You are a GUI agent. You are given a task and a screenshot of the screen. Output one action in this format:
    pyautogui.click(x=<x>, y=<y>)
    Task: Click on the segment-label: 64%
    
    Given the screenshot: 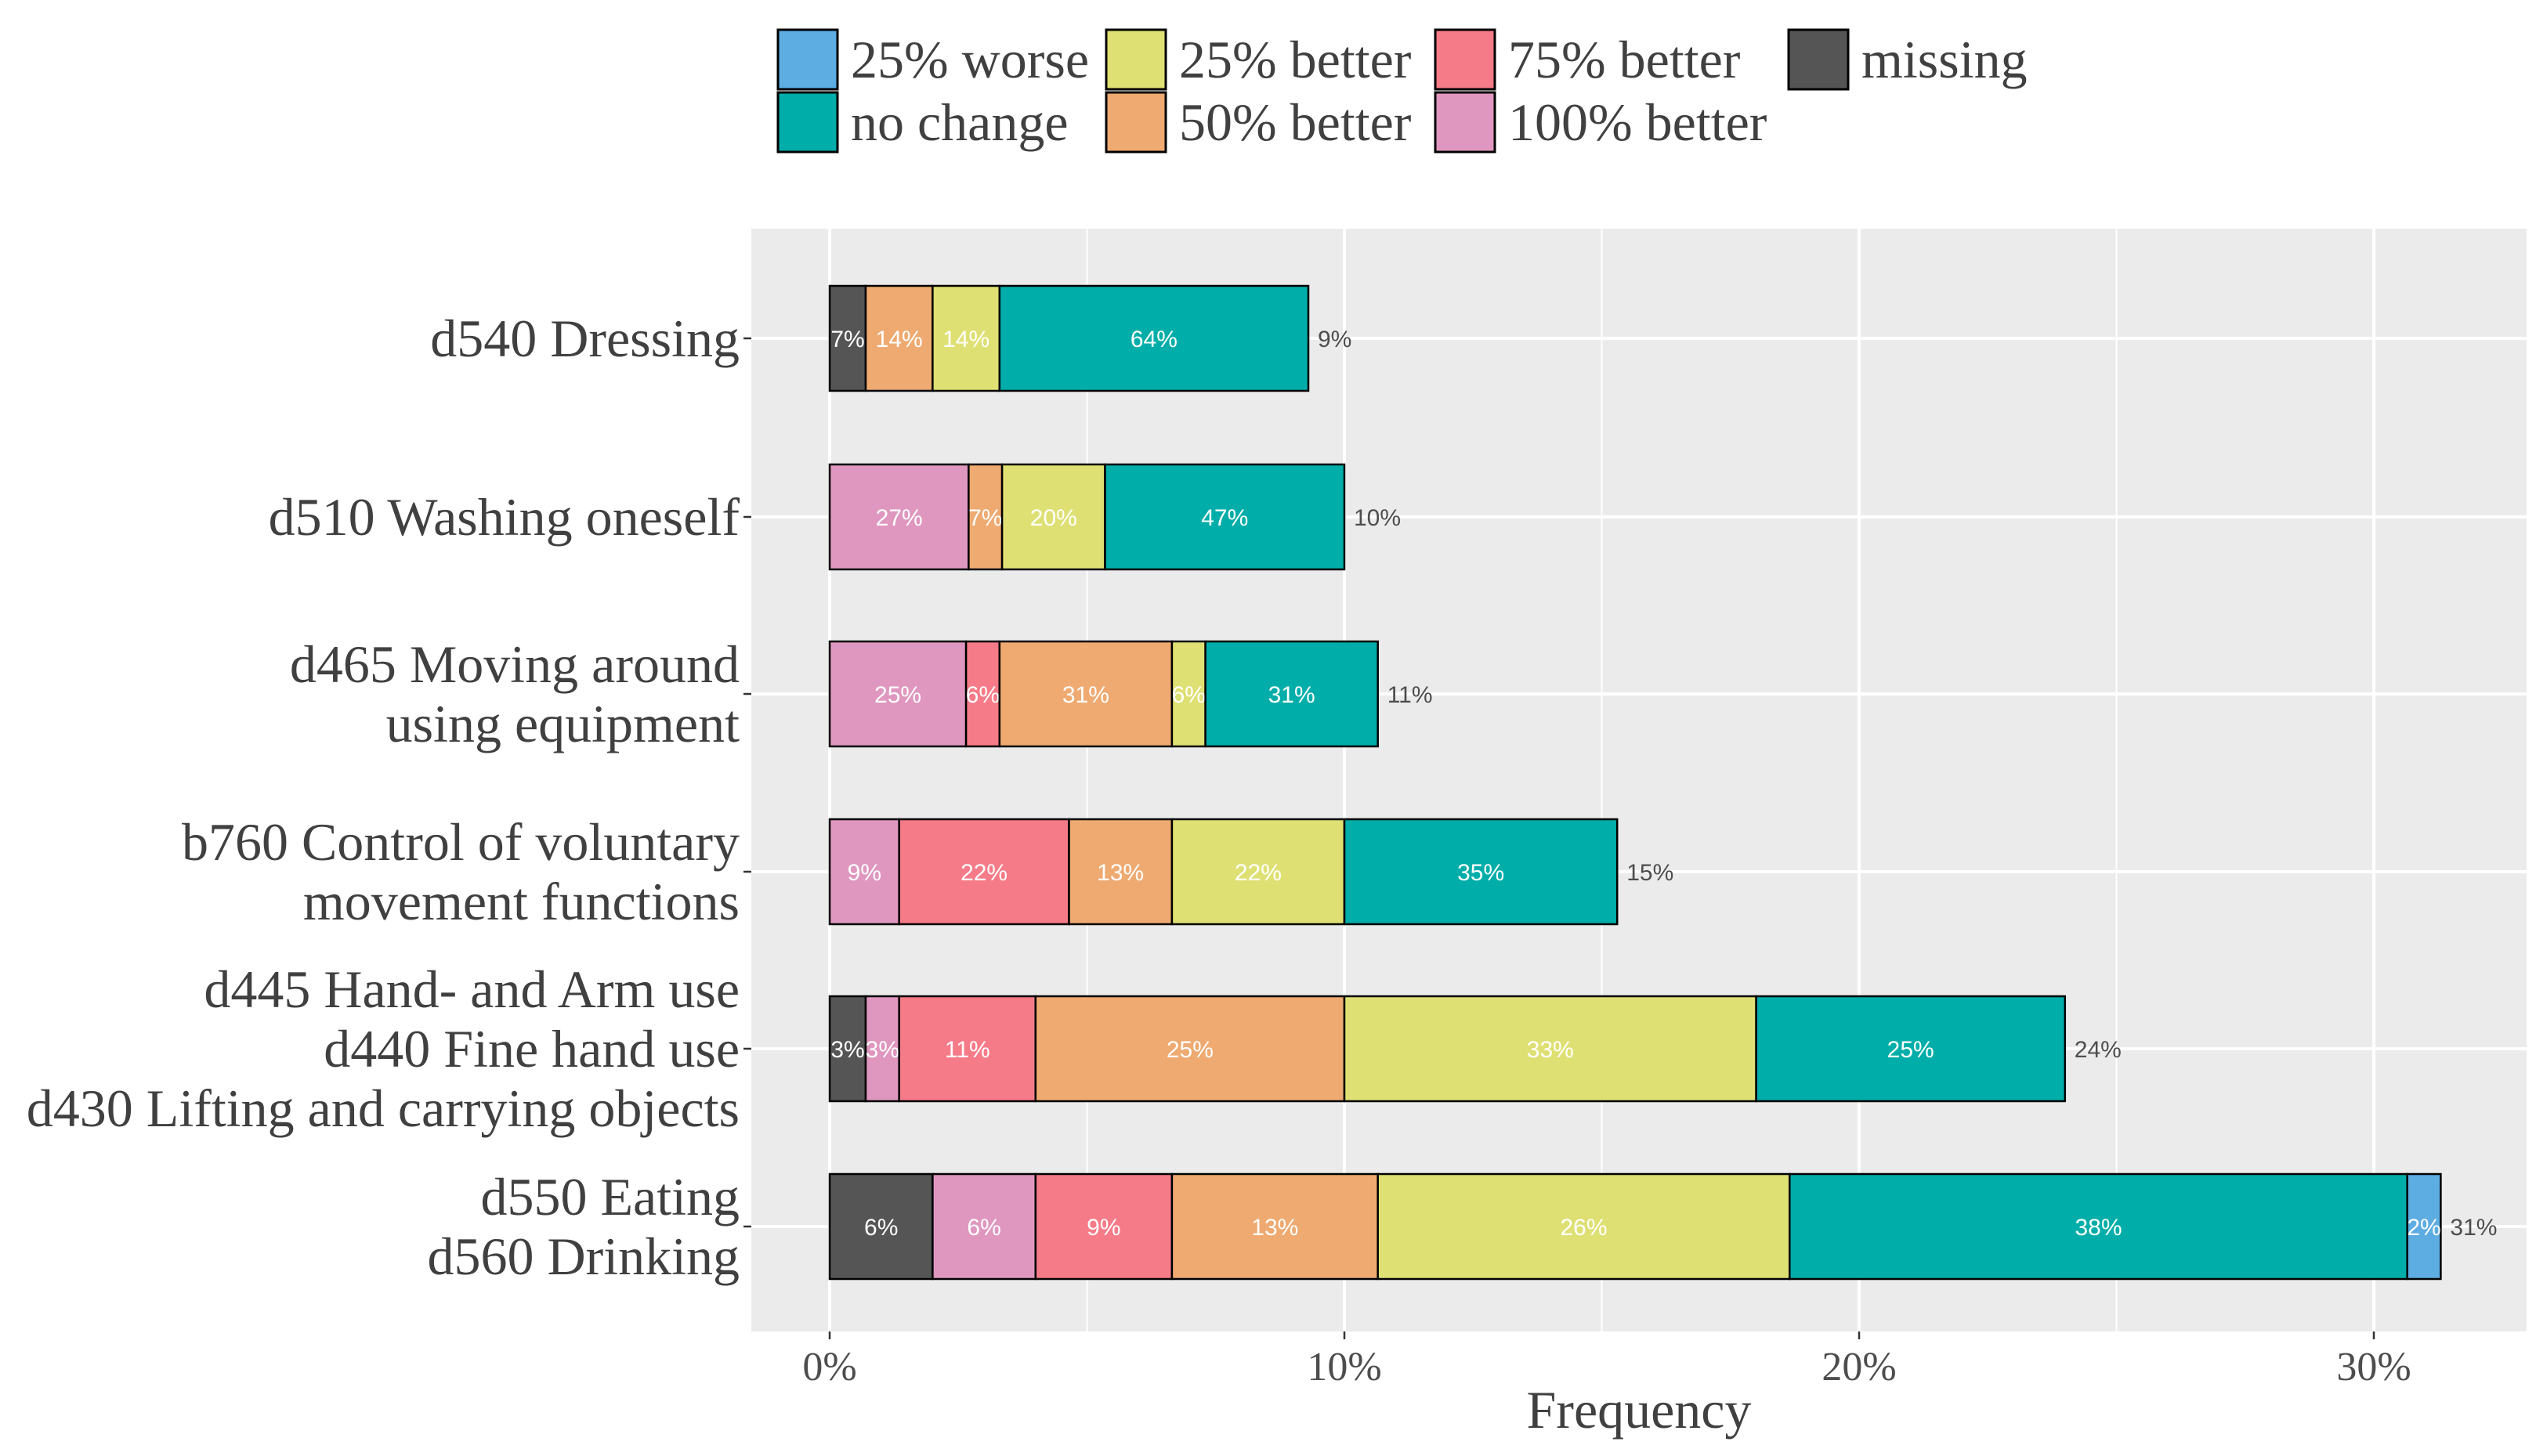 What is the action you would take?
    pyautogui.click(x=1154, y=339)
    